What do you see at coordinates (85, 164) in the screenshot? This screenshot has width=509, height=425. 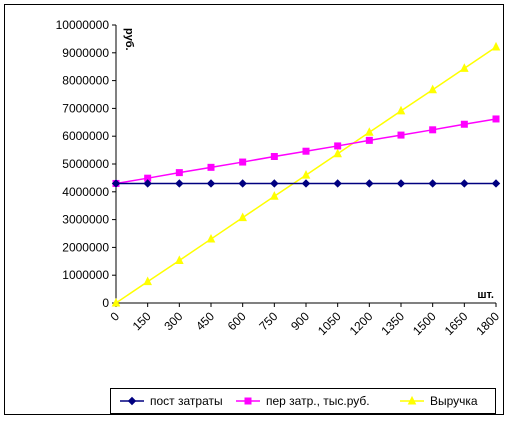 I see `y-tick-label: 5000000` at bounding box center [85, 164].